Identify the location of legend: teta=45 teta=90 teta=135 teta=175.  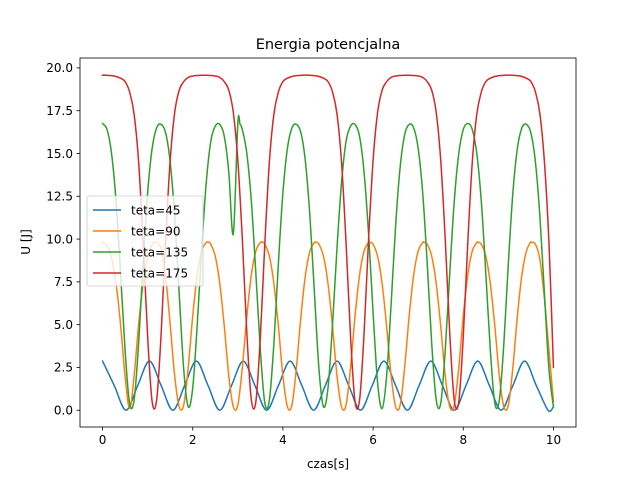
(145, 241).